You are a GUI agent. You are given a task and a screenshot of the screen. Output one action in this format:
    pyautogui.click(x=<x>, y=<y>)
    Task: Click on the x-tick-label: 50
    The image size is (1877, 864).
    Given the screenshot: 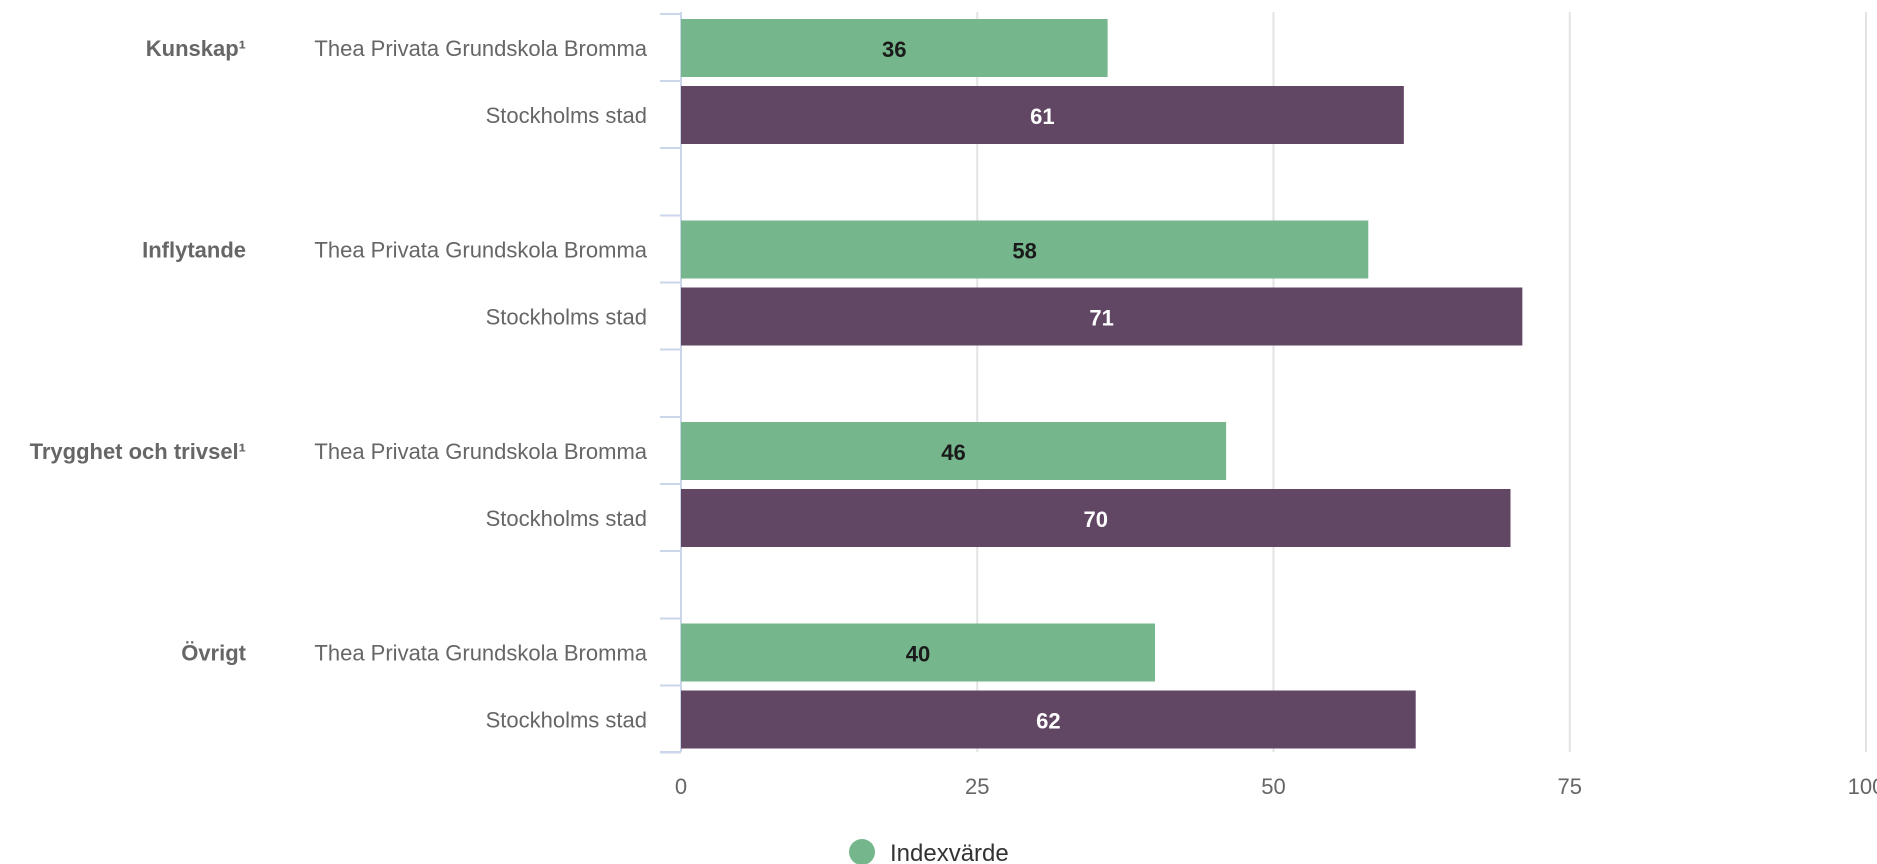 What is the action you would take?
    pyautogui.click(x=1273, y=786)
    